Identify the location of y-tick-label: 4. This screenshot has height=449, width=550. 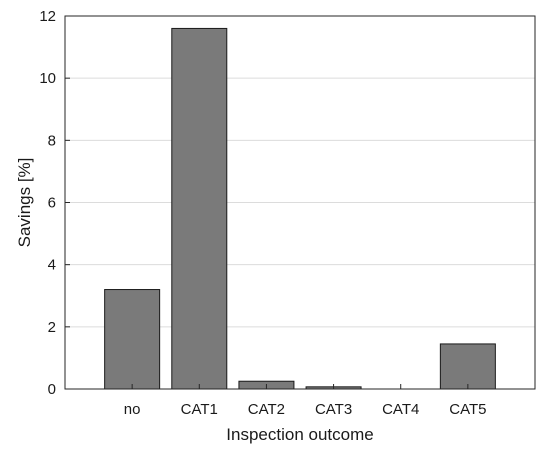
(52, 265).